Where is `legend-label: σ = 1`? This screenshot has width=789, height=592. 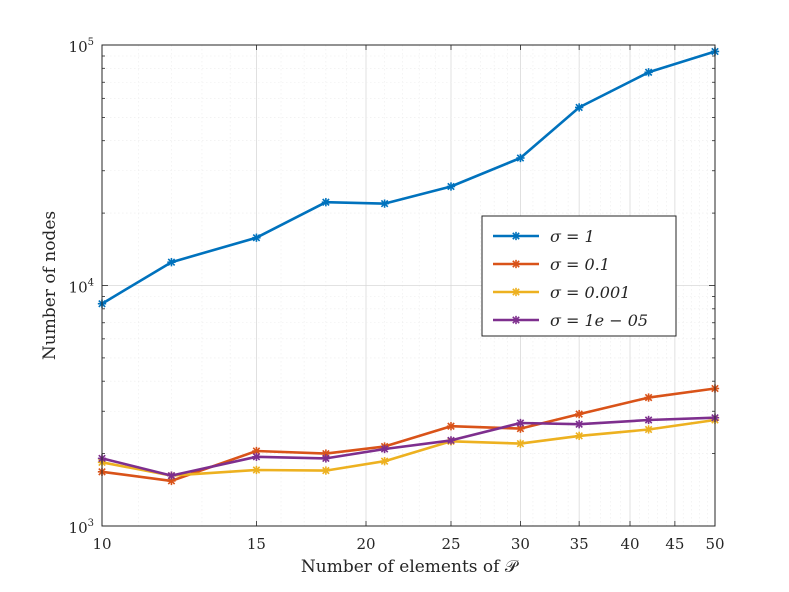 legend-label: σ = 1 is located at coordinates (572, 236).